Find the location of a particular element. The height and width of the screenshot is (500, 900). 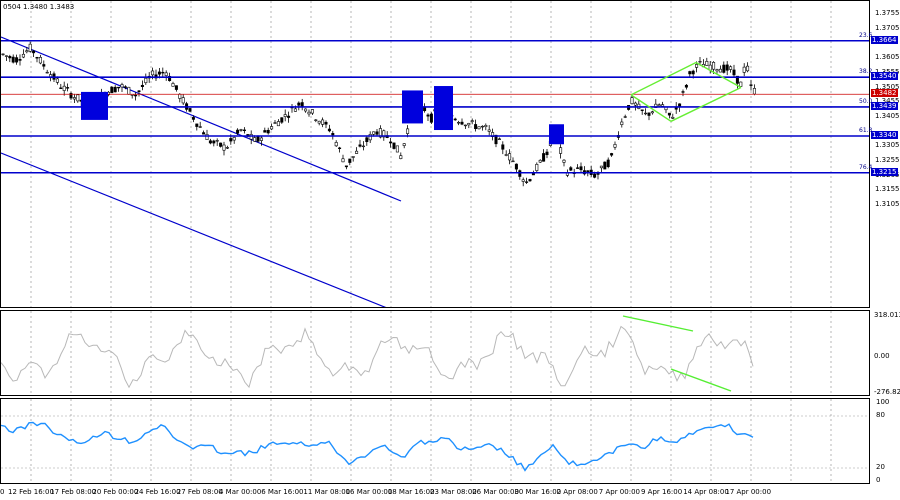

chart-header-ohlc: 0504 1.3480 1.3483 is located at coordinates (39, 7).